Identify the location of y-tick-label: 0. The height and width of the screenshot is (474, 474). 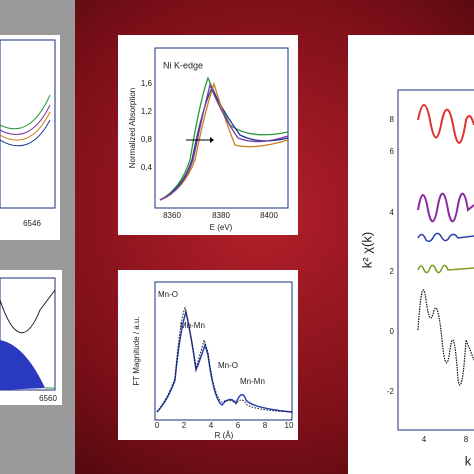
(392, 331).